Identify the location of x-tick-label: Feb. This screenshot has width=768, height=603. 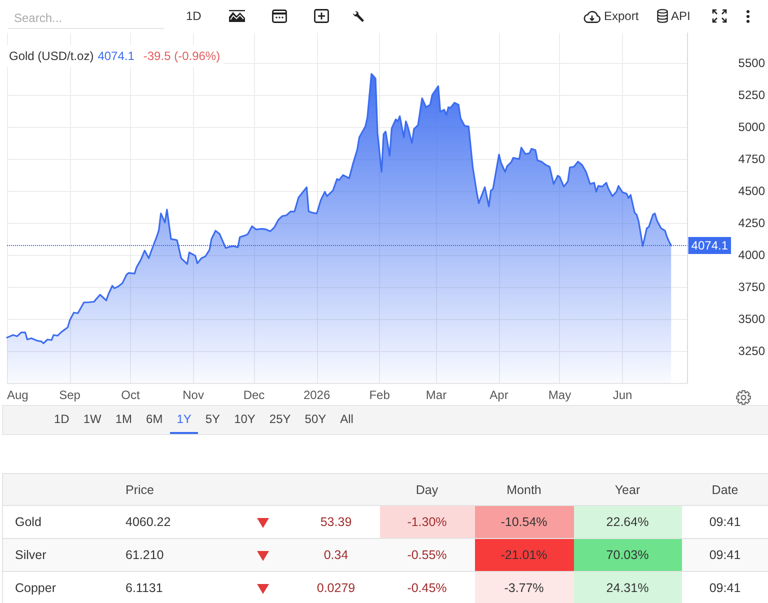
(379, 395).